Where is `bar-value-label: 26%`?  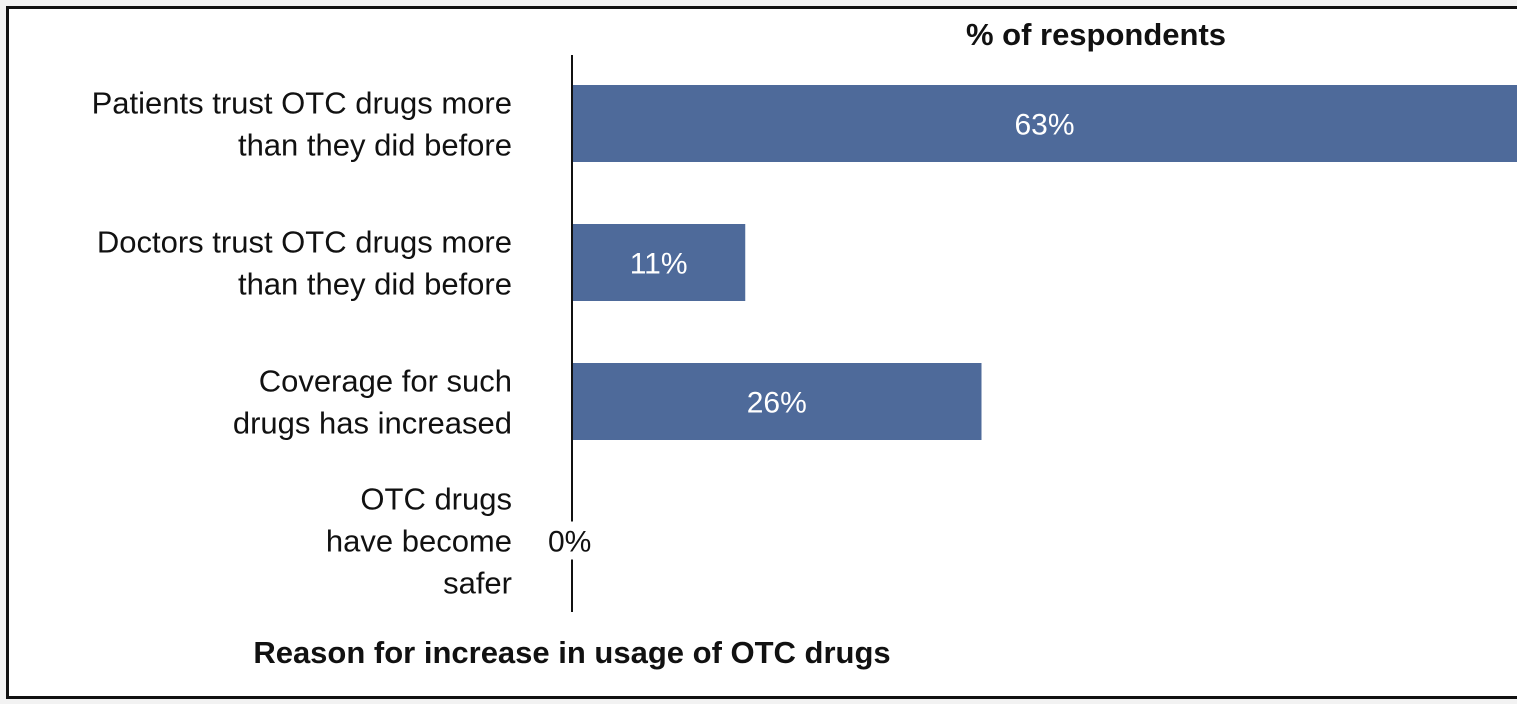
bar-value-label: 26% is located at coordinates (777, 403).